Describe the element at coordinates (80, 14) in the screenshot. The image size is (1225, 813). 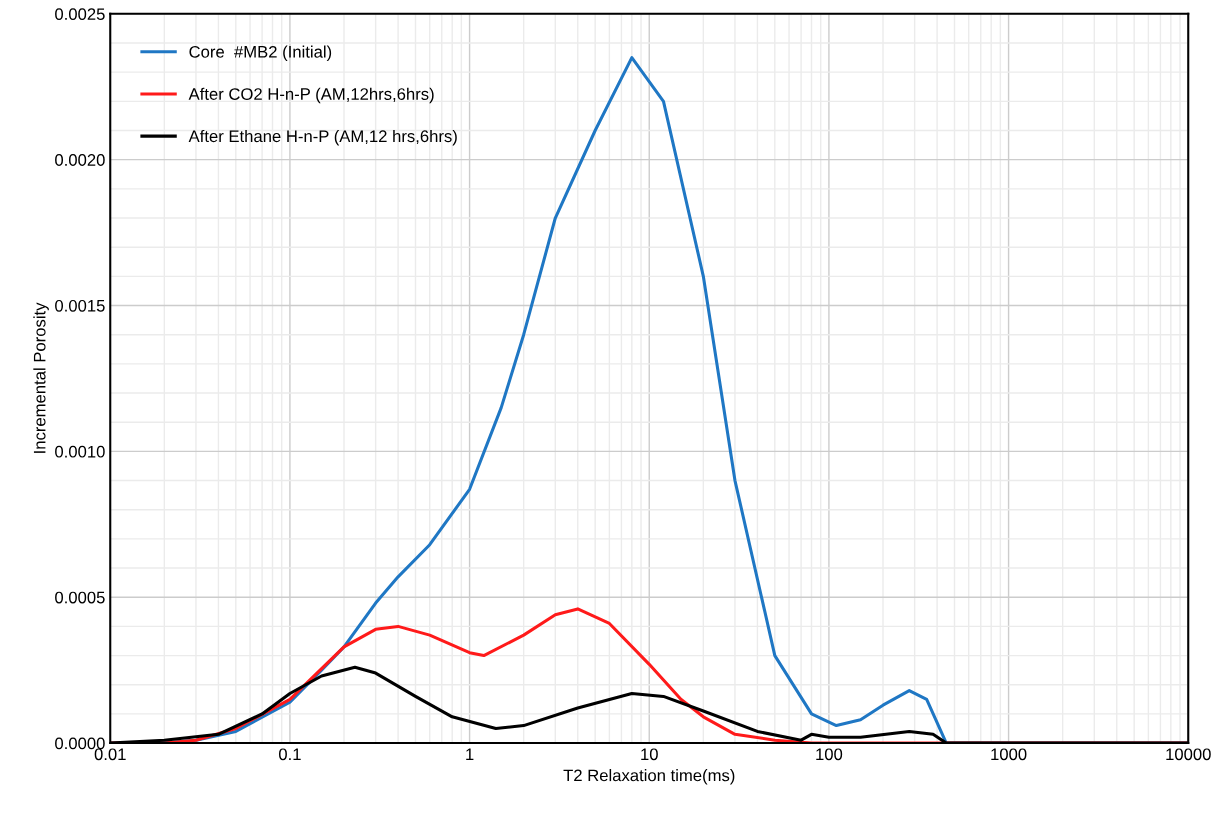
I see `y-tick-label: 0.0025` at that location.